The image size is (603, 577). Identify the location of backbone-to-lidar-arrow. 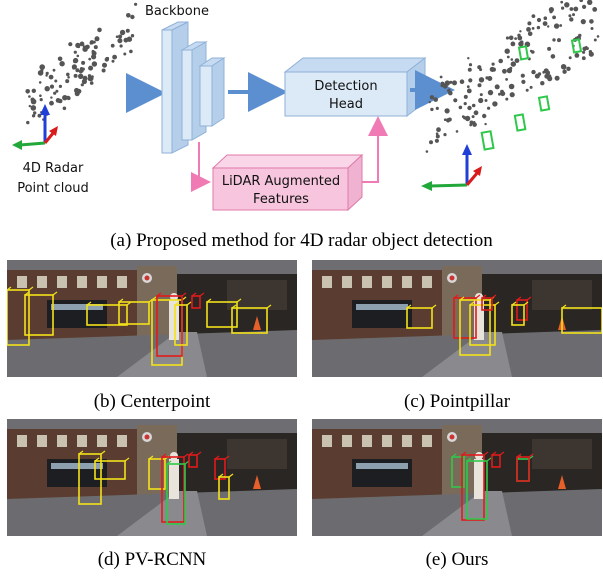
(201, 167).